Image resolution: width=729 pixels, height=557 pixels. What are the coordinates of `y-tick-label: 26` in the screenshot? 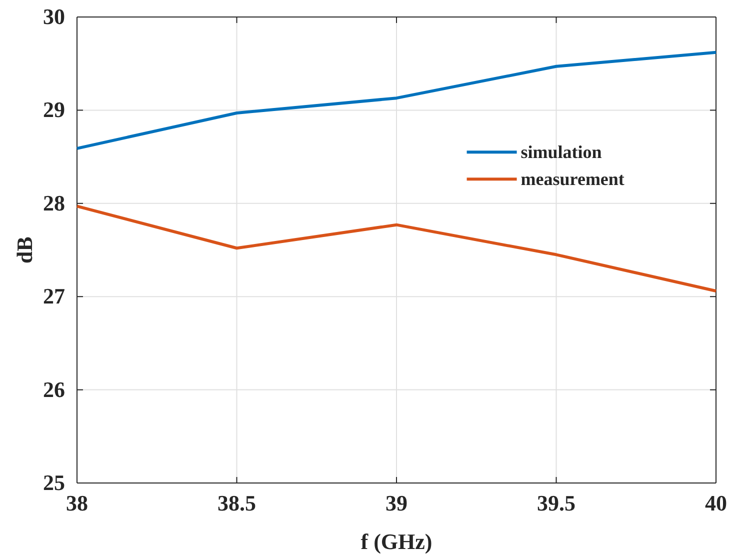 It's located at (54, 389).